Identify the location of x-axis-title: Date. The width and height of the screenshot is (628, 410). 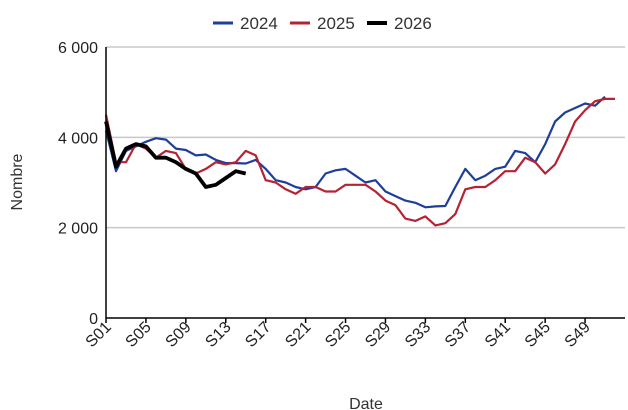
(366, 403).